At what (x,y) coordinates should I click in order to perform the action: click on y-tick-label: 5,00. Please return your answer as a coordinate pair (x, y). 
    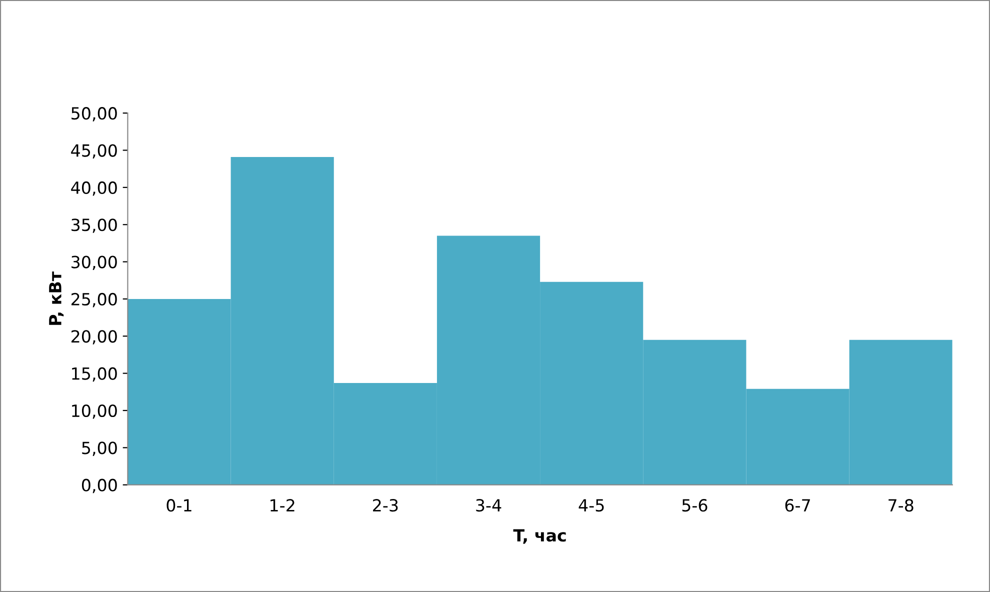
    Looking at the image, I should click on (99, 449).